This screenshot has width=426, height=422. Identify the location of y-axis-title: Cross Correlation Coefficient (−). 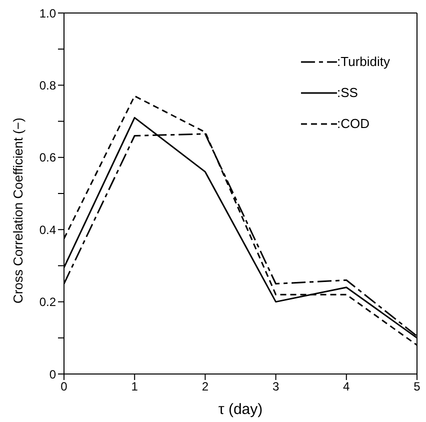
(18, 211).